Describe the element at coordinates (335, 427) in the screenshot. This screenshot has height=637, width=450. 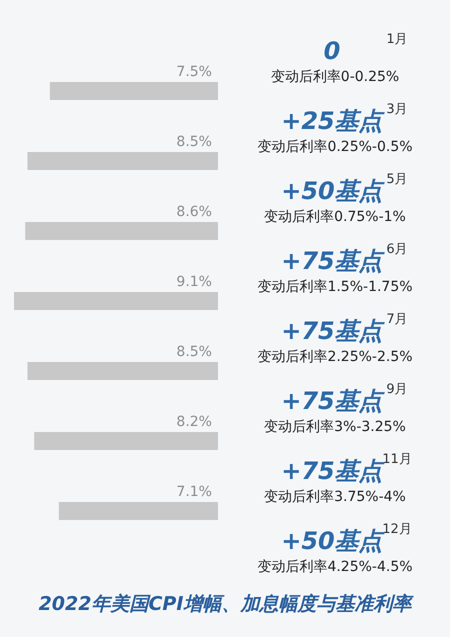
I see `text: 变动后利率3%-3.25%` at that location.